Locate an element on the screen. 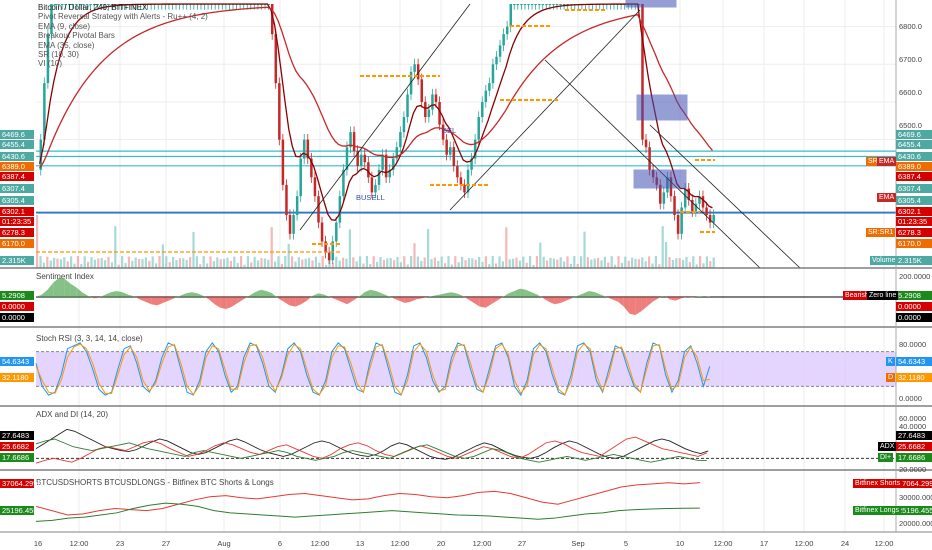  tag-di-plus: DI+ is located at coordinates (886, 457).